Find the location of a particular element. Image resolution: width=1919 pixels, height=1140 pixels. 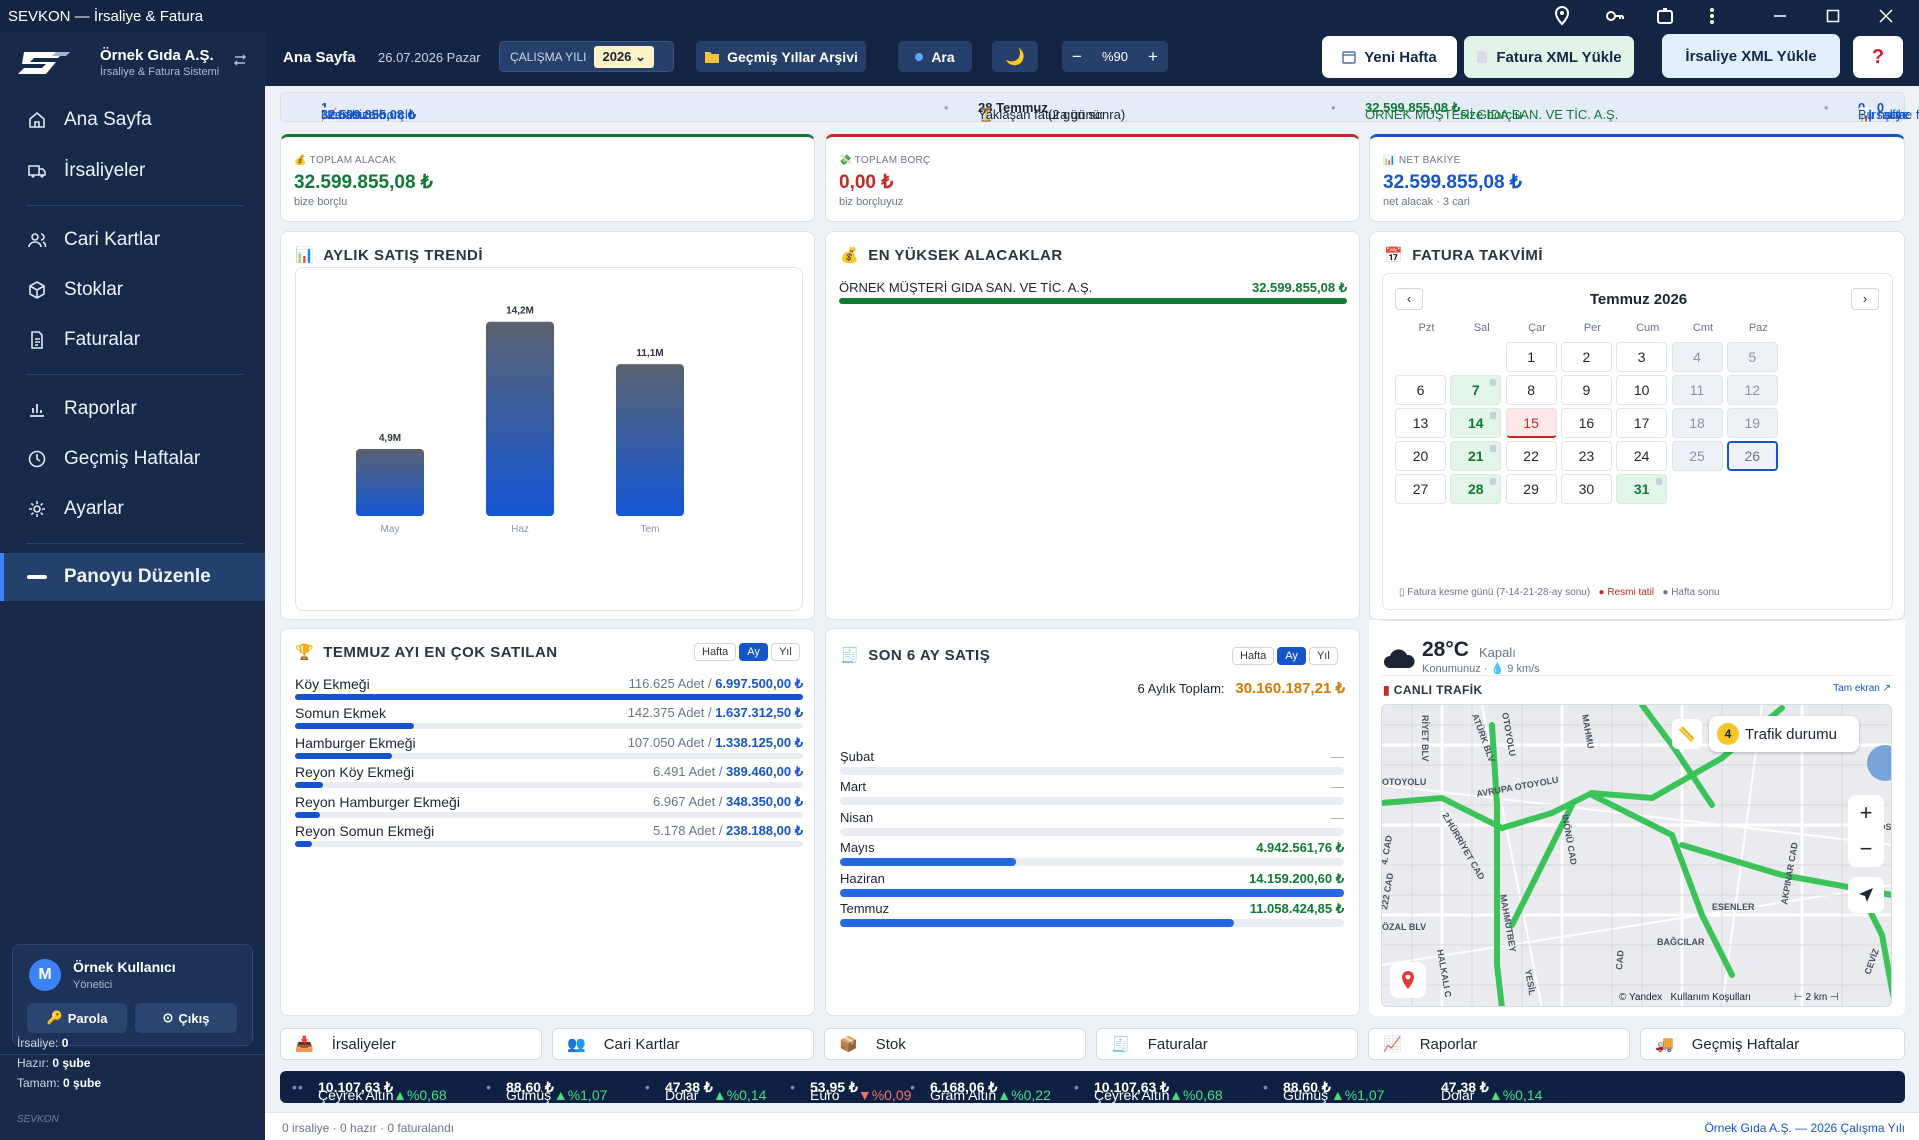

calendar-day: 1 is located at coordinates (1531, 357).